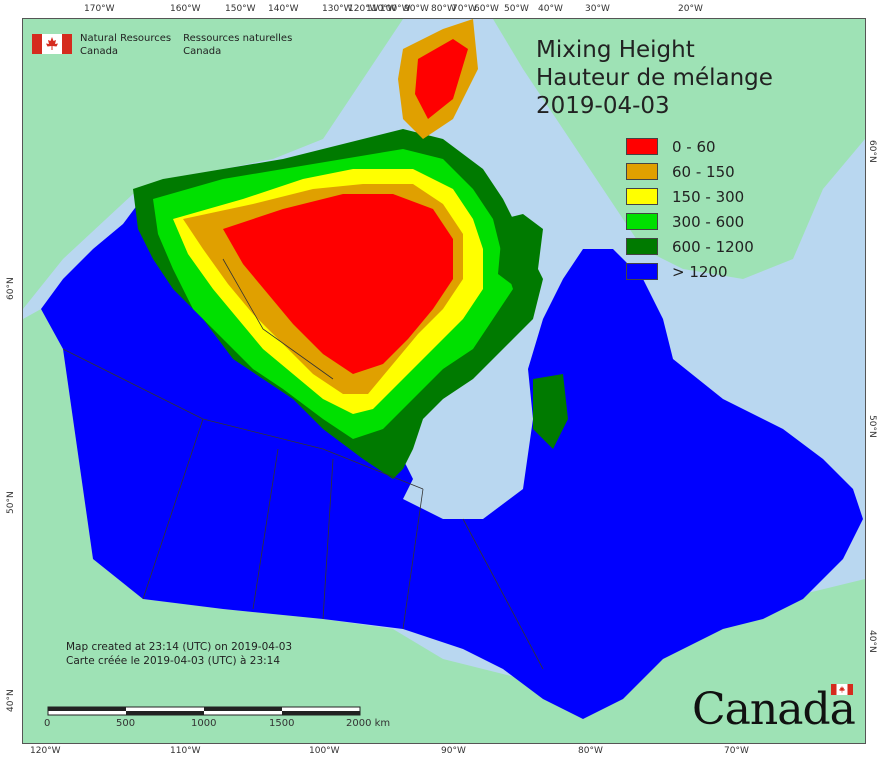  I want to click on legend-label: 150 - 300, so click(708, 196).